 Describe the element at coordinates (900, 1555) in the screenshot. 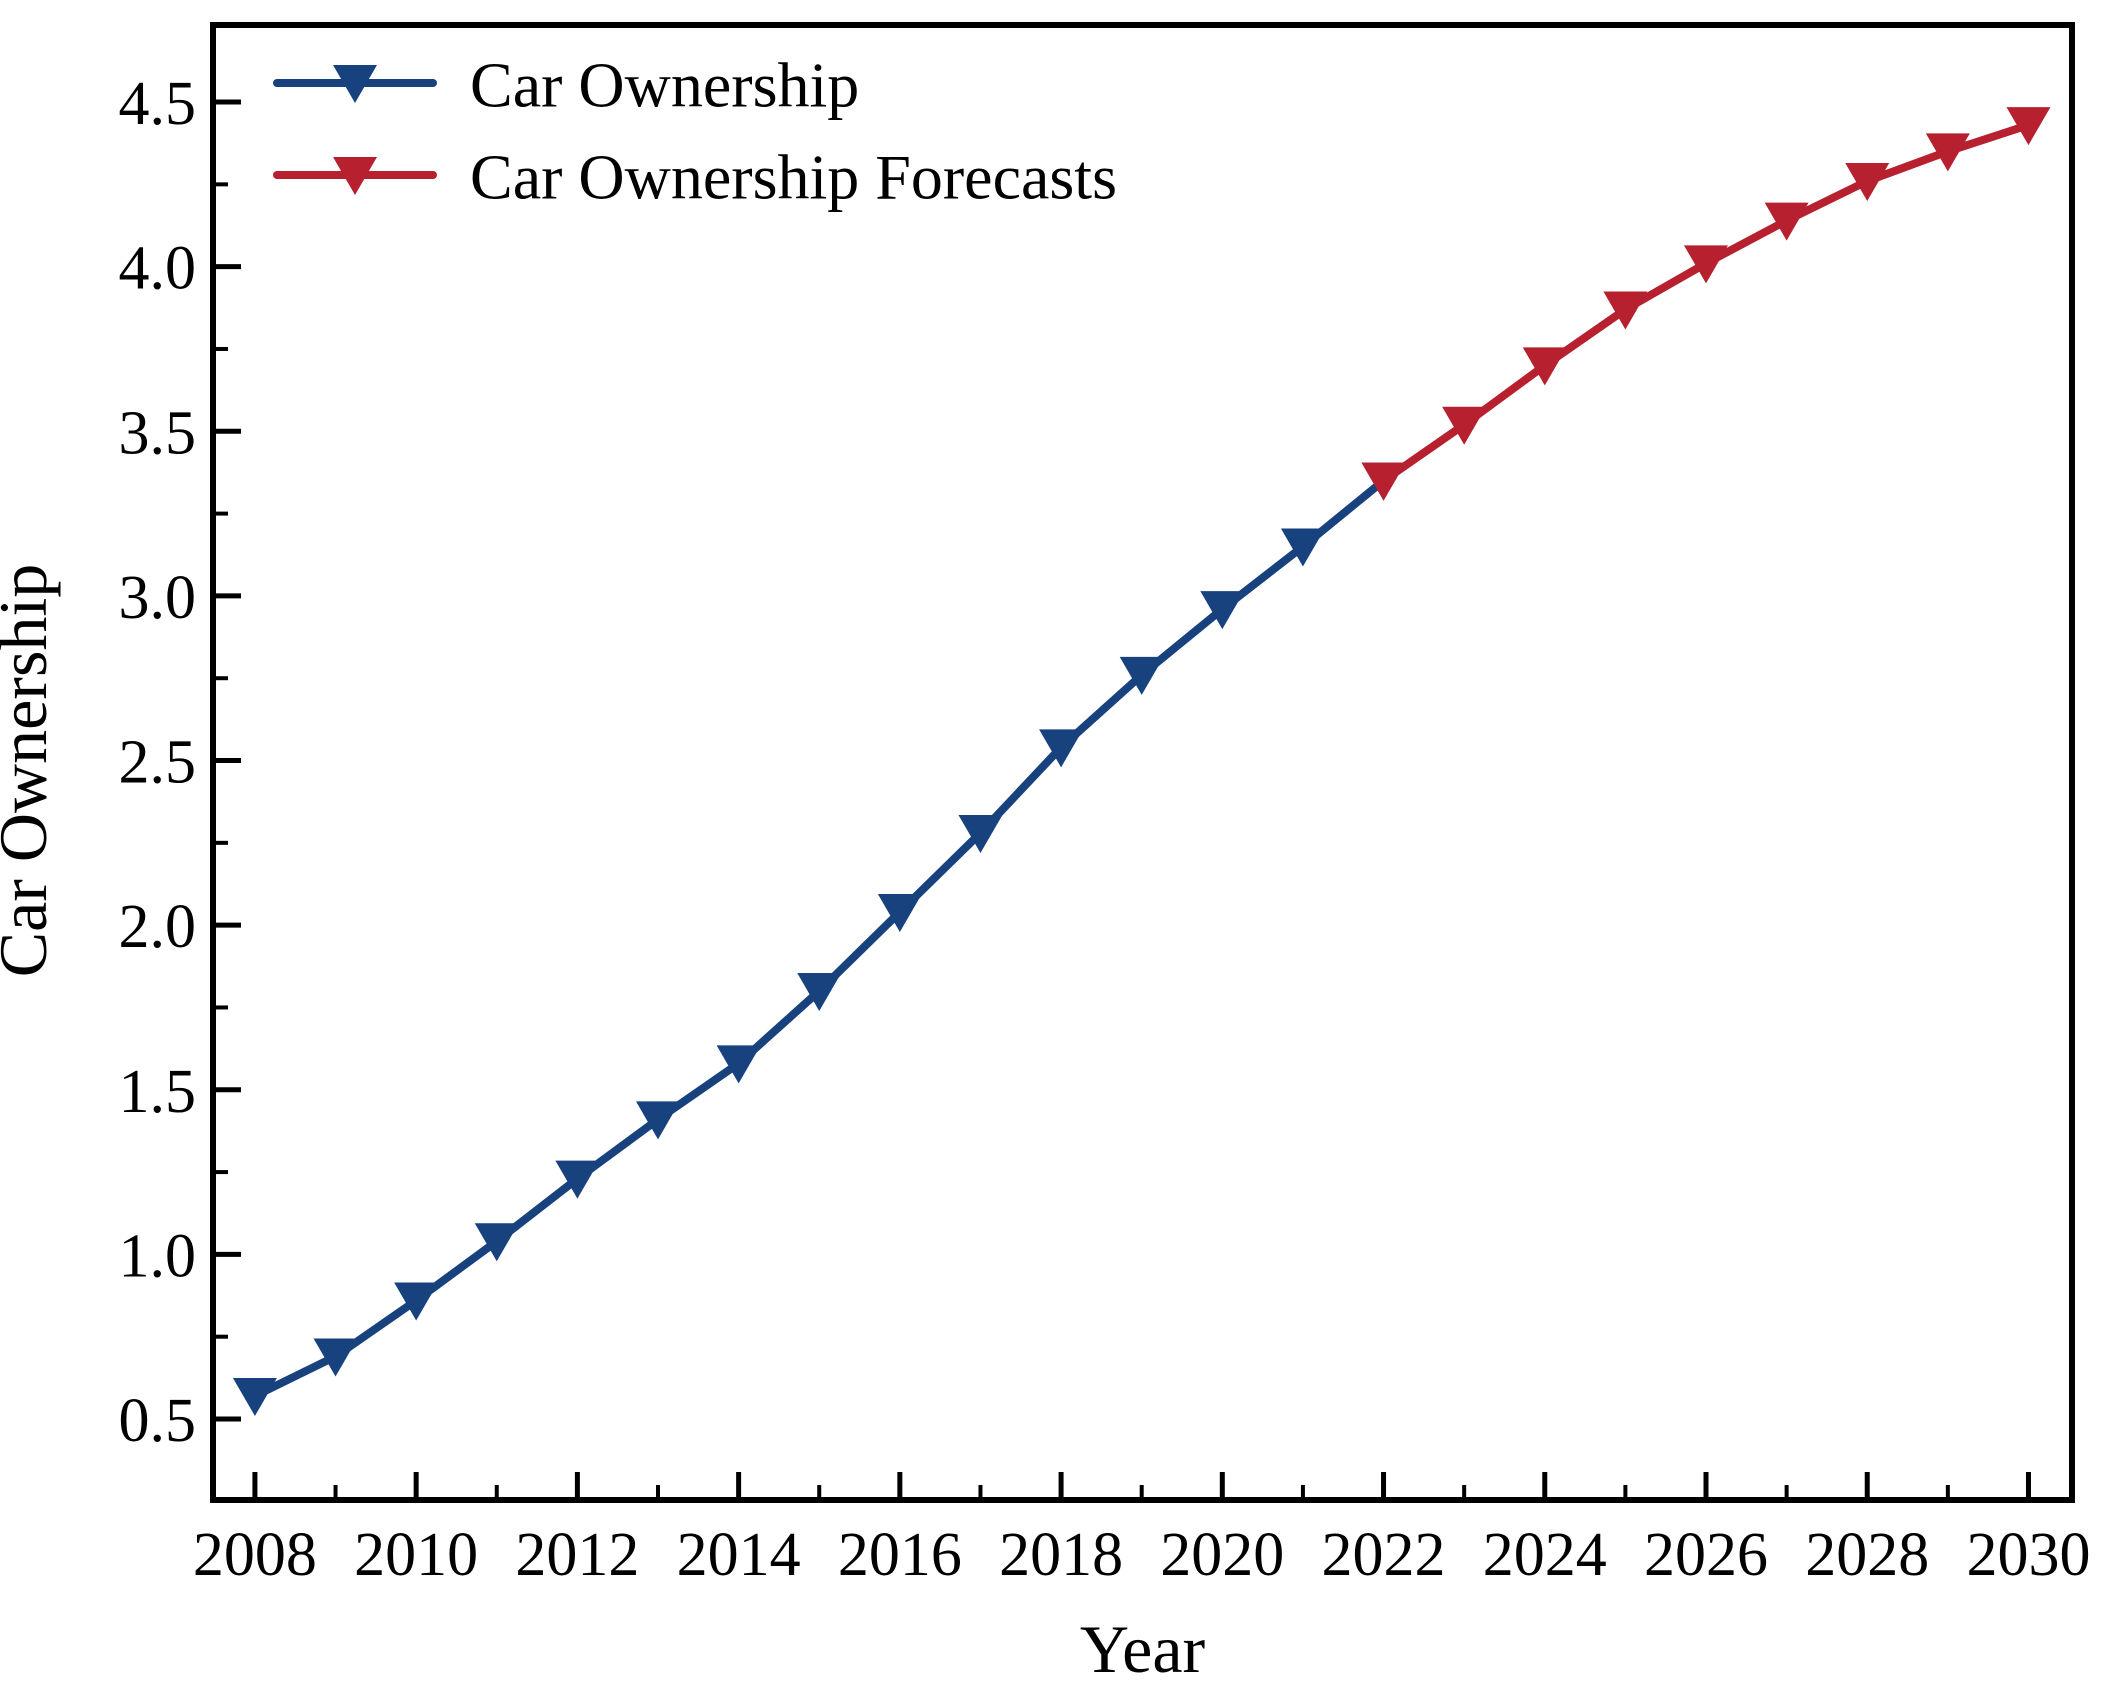

I see `x-axis-tick-label: 2016` at that location.